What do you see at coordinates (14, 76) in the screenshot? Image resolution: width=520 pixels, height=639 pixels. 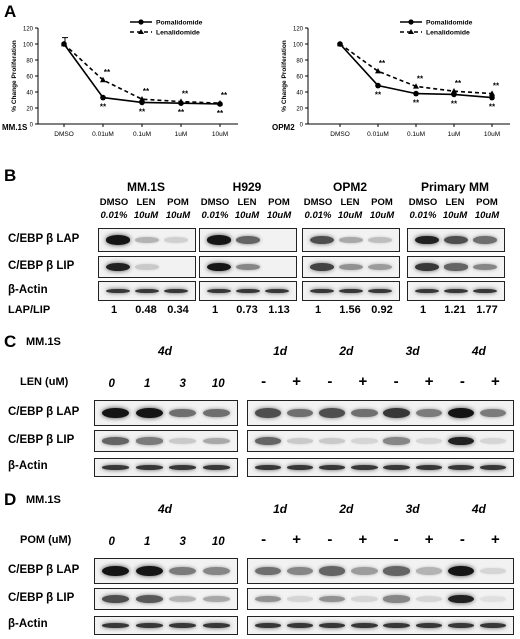 I see `y-axis-label: % Change Proliferation` at bounding box center [14, 76].